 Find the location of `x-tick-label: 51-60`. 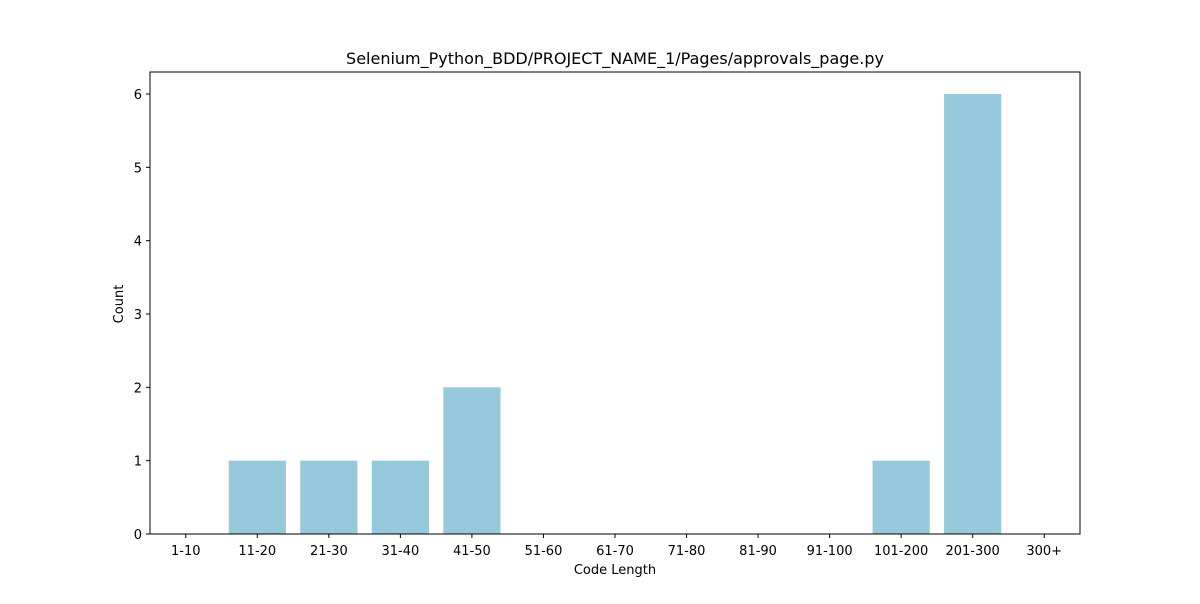

x-tick-label: 51-60 is located at coordinates (544, 551).